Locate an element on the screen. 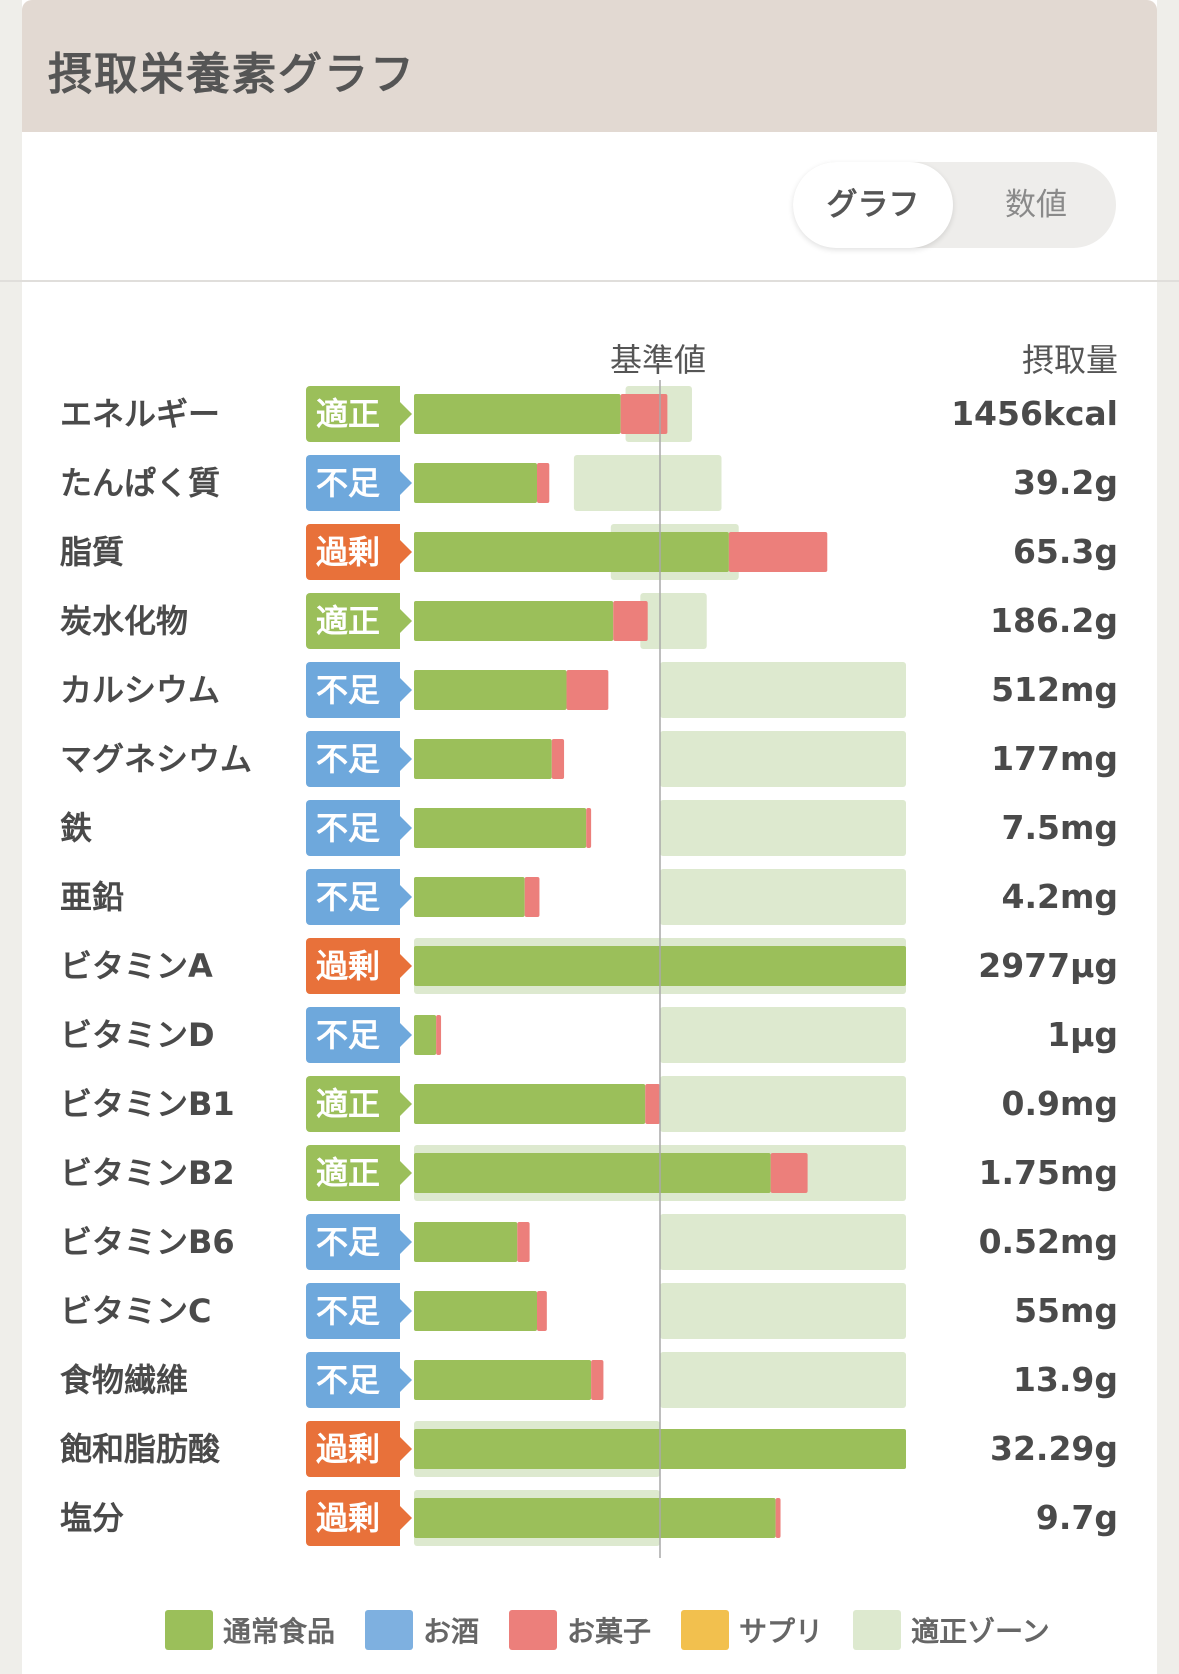 The width and height of the screenshot is (1179, 1674). amount-value: 55mg is located at coordinates (1066, 1310).